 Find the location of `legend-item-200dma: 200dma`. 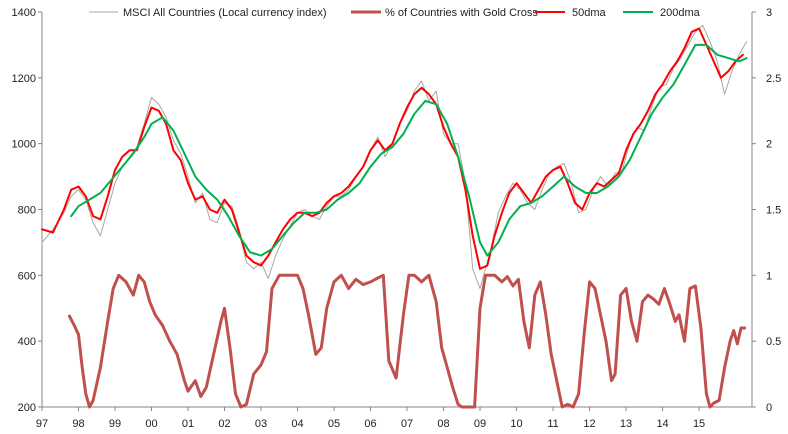

legend-item-200dma: 200dma is located at coordinates (662, 13).